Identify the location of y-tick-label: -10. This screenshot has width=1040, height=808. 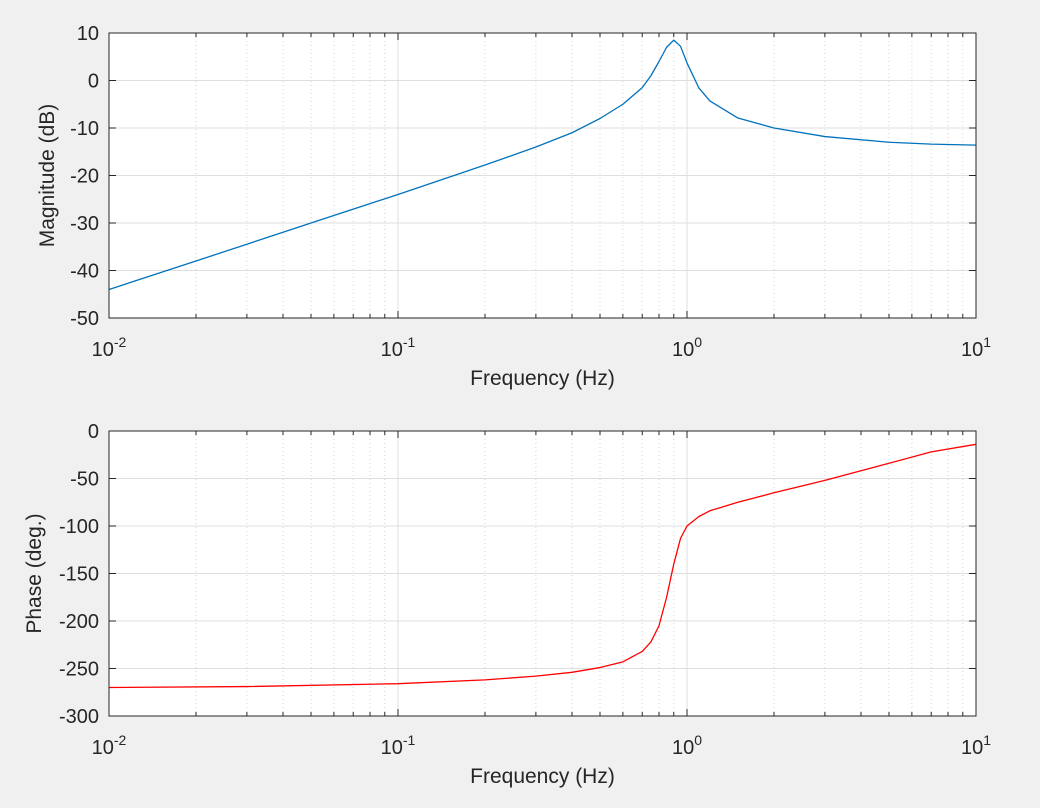
(84, 129).